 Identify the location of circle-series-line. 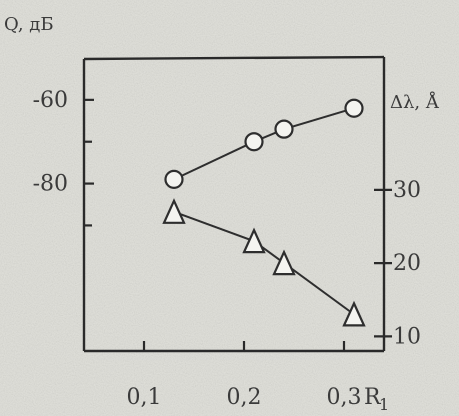
(264, 144).